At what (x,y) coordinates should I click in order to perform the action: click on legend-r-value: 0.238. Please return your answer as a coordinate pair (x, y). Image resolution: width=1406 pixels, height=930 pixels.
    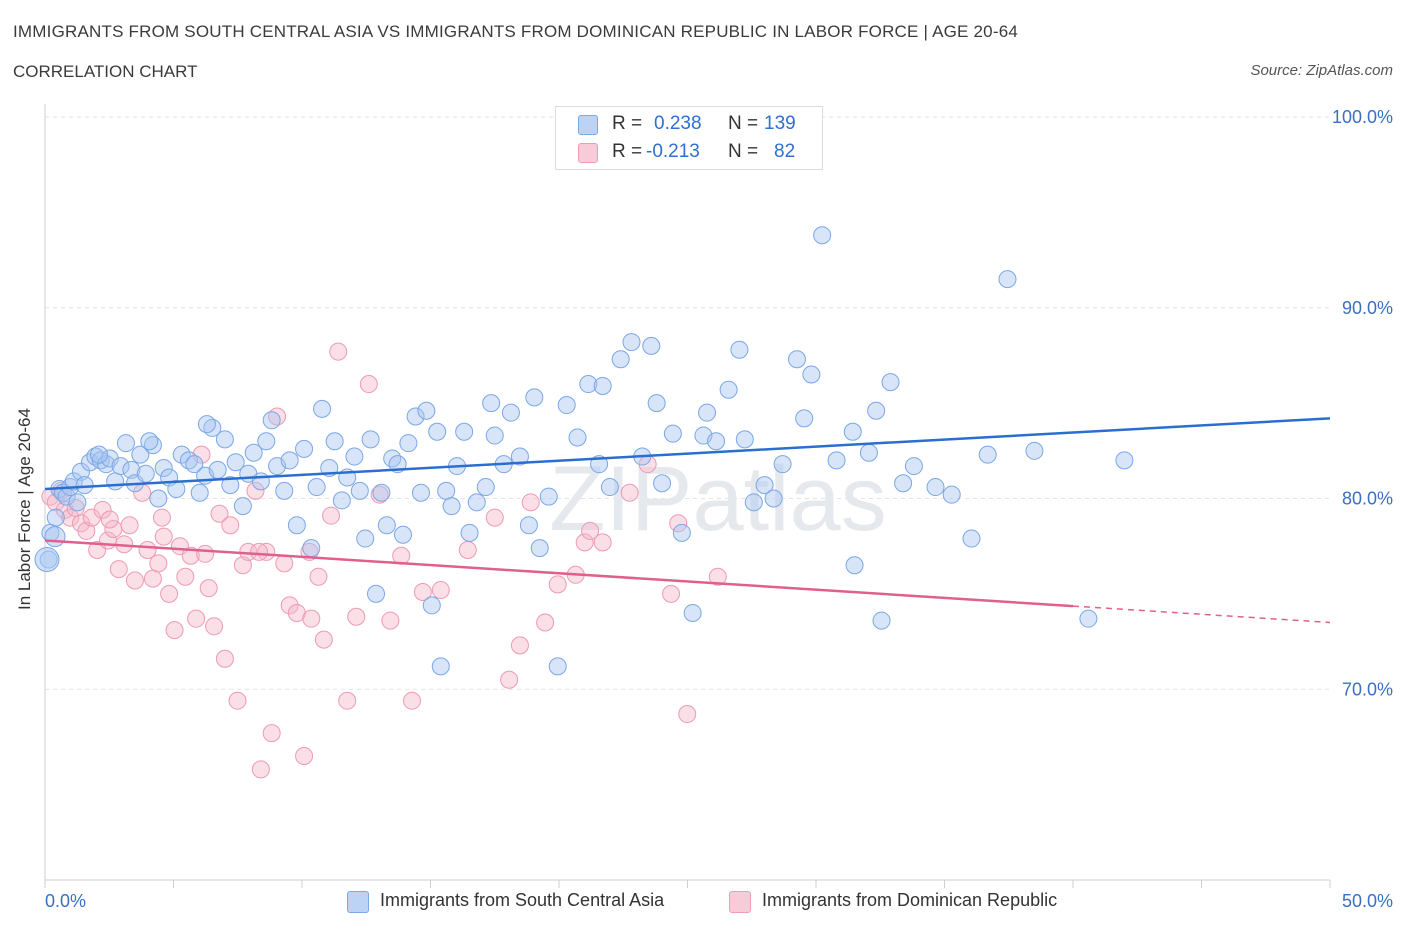
    Looking at the image, I should click on (678, 123).